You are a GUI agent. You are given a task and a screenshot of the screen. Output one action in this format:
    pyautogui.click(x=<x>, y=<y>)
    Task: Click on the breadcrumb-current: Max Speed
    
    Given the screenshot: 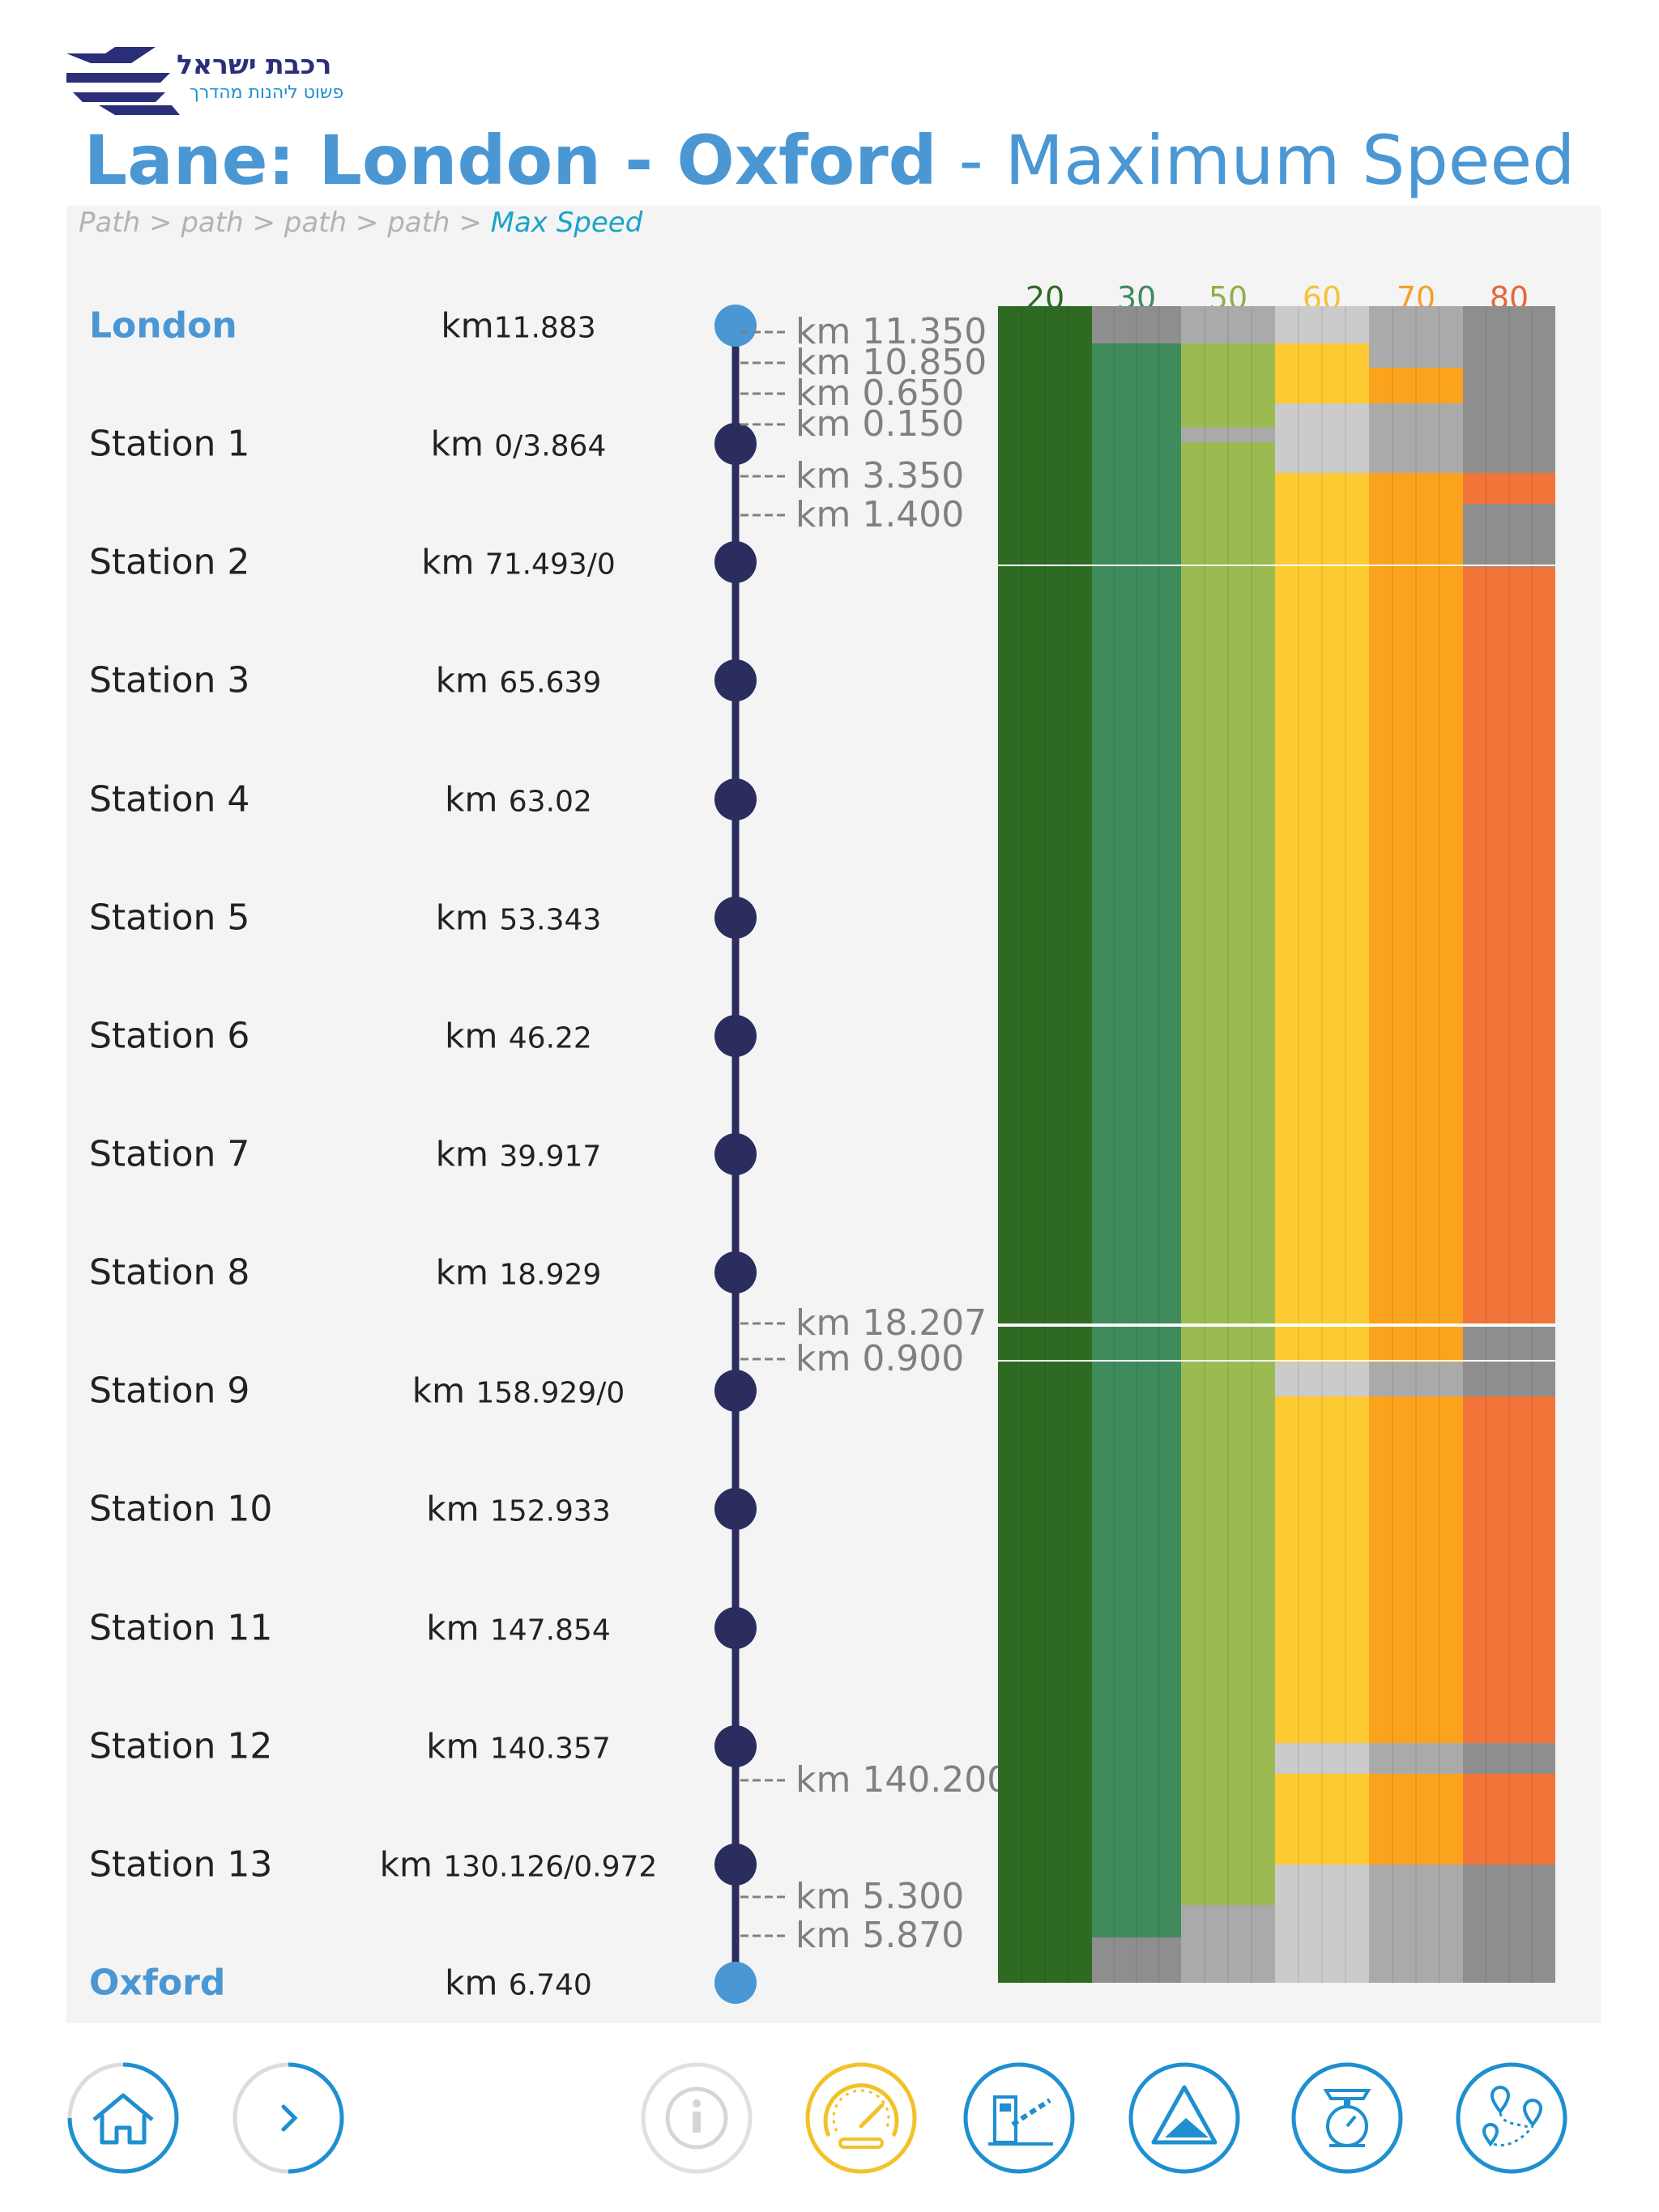 What is the action you would take?
    pyautogui.click(x=566, y=223)
    